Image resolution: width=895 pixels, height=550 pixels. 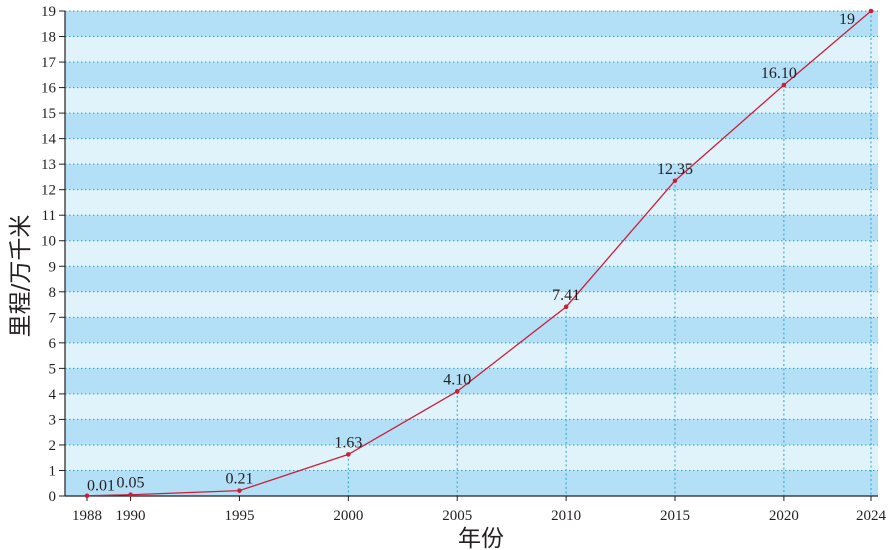 I want to click on data-point-1995, so click(x=239, y=490).